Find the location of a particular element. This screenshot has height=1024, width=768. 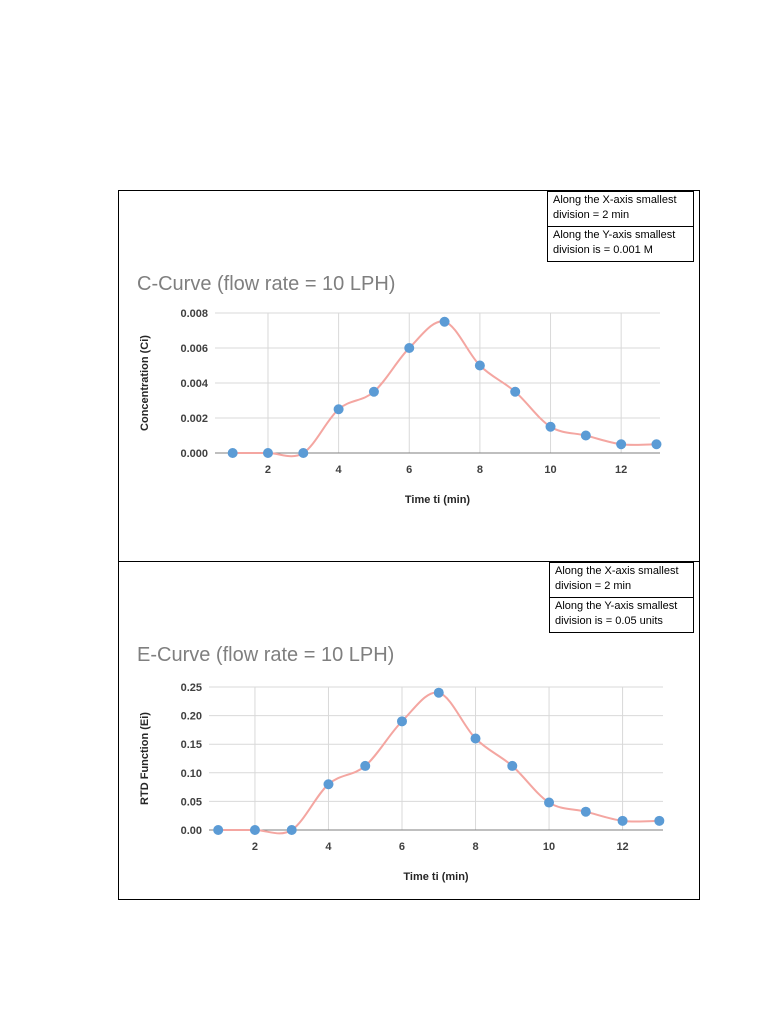

y-axis-title: Concentration (Ci) is located at coordinates (145, 383).